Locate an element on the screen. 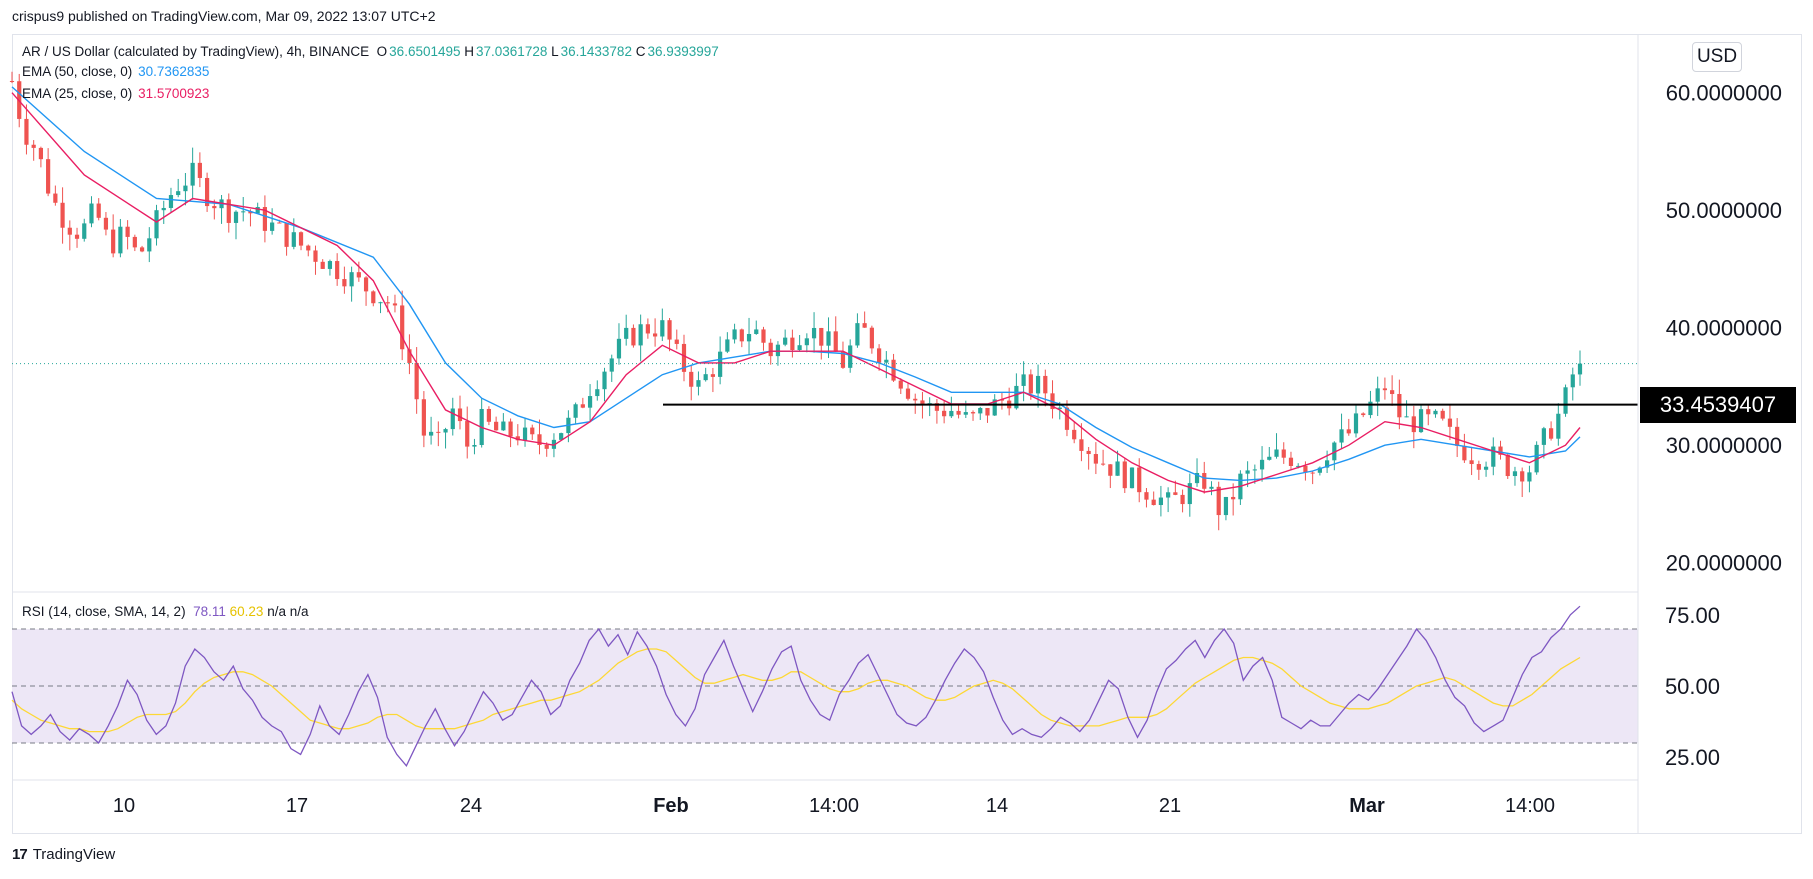  time-axis-label: 24 is located at coordinates (471, 806).